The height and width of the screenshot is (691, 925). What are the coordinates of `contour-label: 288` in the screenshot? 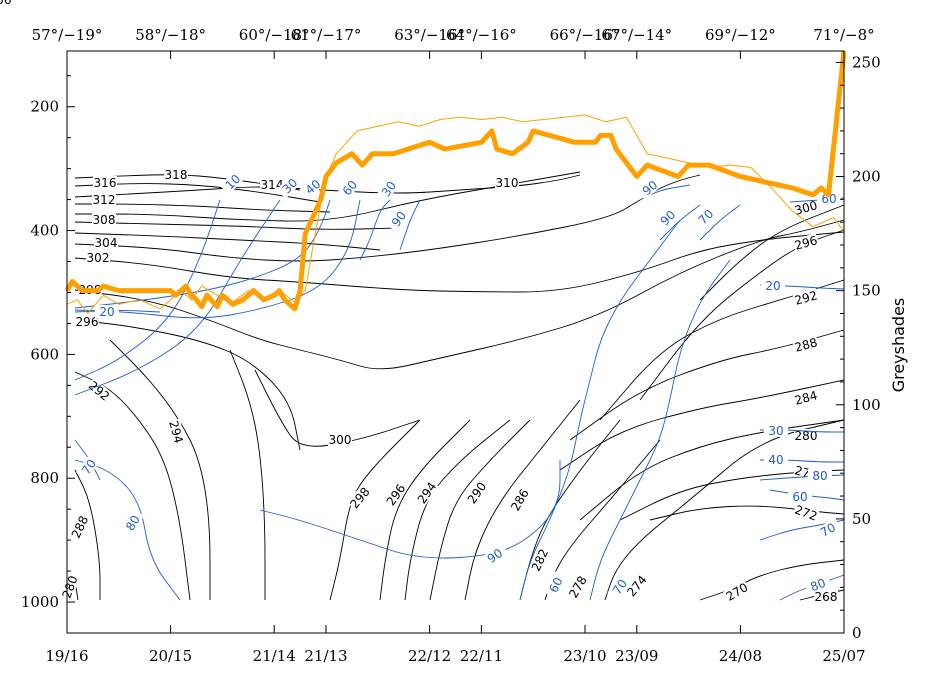 It's located at (806, 344).